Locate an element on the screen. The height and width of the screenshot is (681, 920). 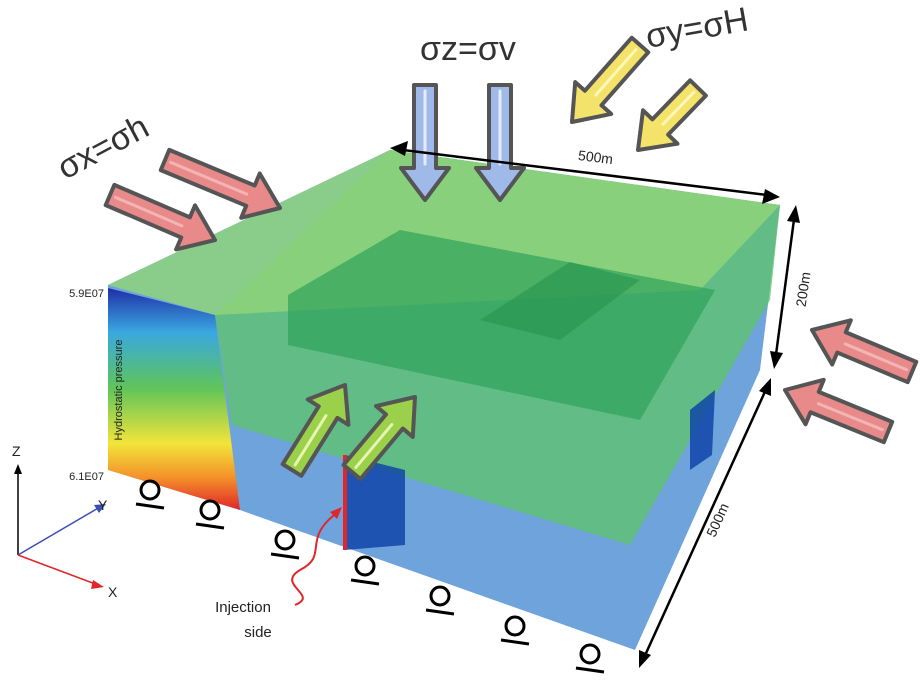
inner-ridge is located at coordinates (560, 301).